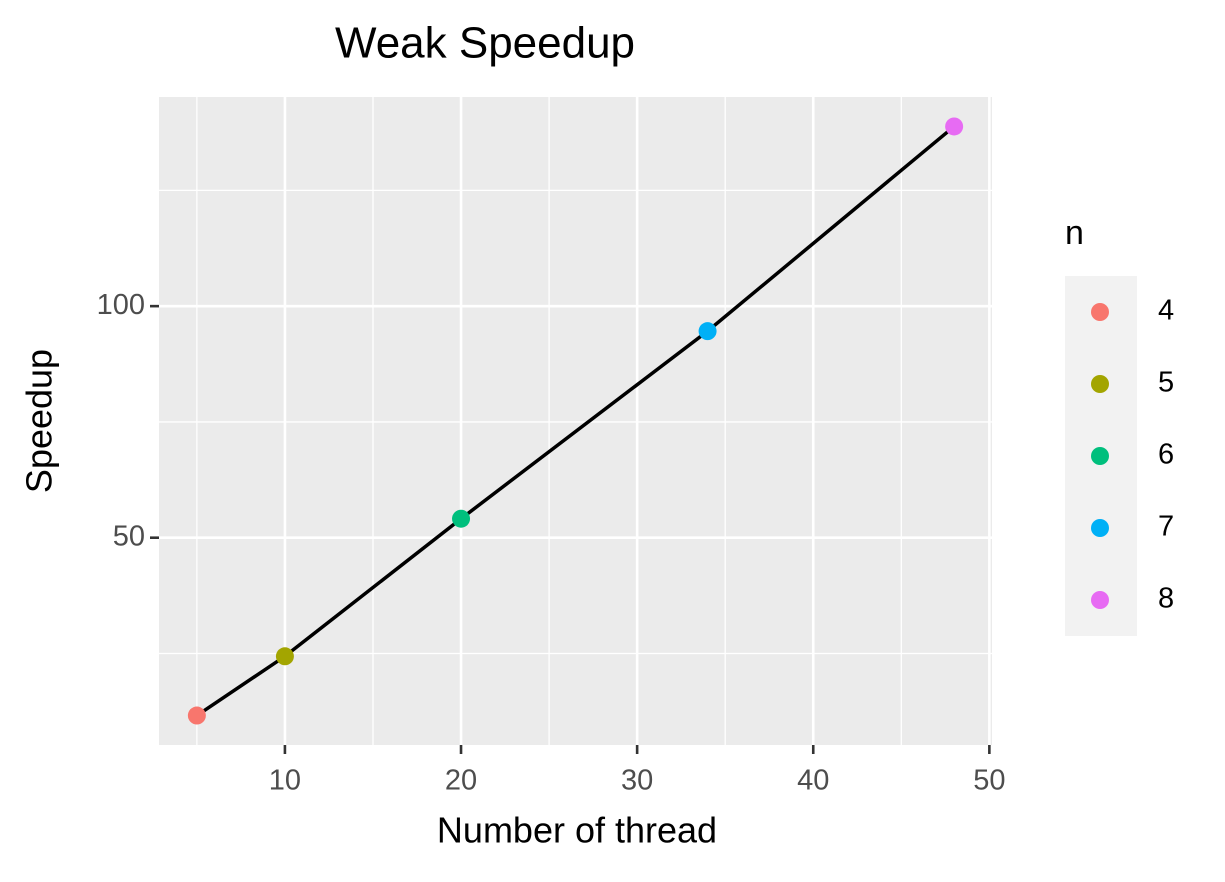  I want to click on chart-title: Weak Speedup, so click(485, 43).